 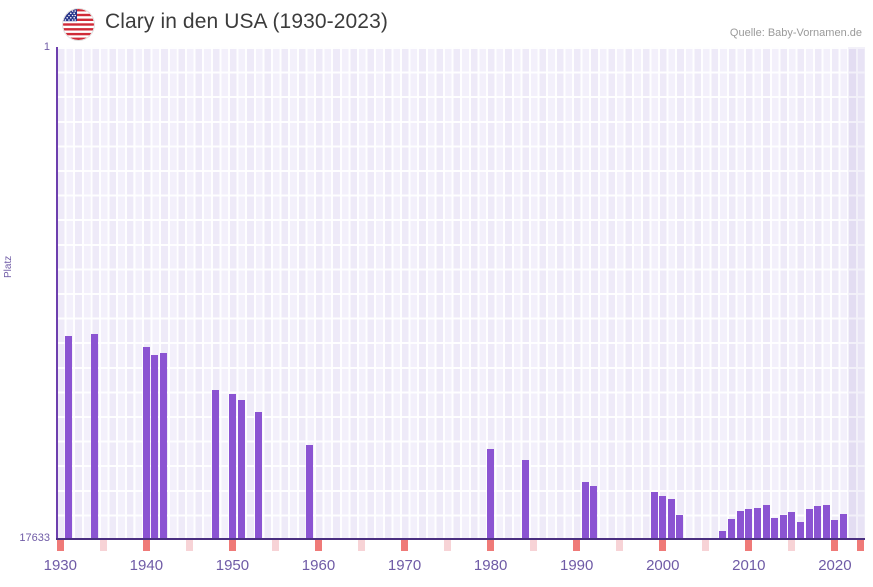 What do you see at coordinates (663, 565) in the screenshot?
I see `x-axis-tick-label: 2000` at bounding box center [663, 565].